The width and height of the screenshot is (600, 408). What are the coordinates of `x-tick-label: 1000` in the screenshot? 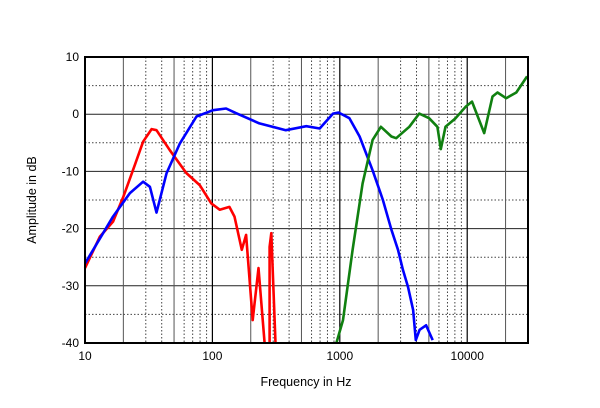 It's located at (339, 356).